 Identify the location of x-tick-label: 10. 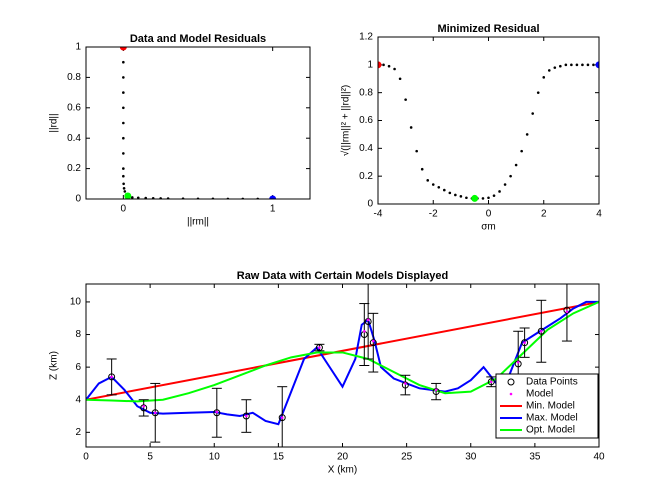
(215, 457).